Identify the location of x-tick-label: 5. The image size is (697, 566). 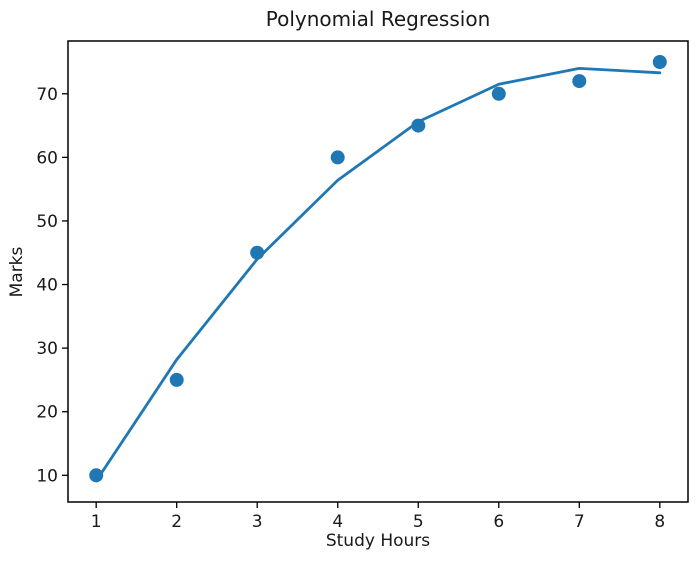
(418, 522).